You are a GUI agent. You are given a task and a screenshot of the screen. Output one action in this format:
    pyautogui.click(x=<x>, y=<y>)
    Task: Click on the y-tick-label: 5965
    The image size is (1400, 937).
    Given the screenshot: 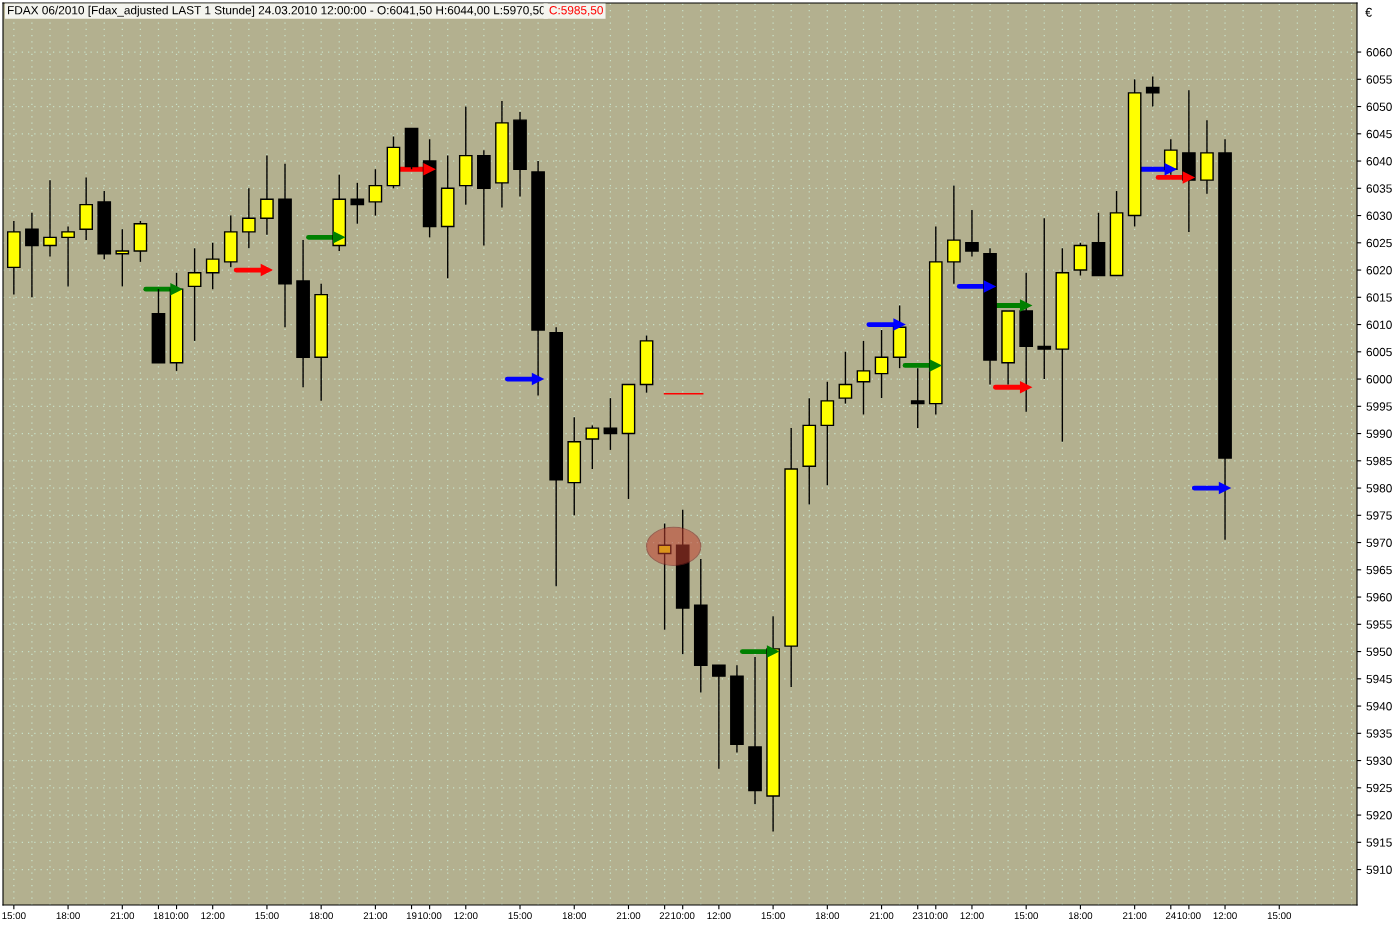 What is the action you would take?
    pyautogui.click(x=1379, y=570)
    